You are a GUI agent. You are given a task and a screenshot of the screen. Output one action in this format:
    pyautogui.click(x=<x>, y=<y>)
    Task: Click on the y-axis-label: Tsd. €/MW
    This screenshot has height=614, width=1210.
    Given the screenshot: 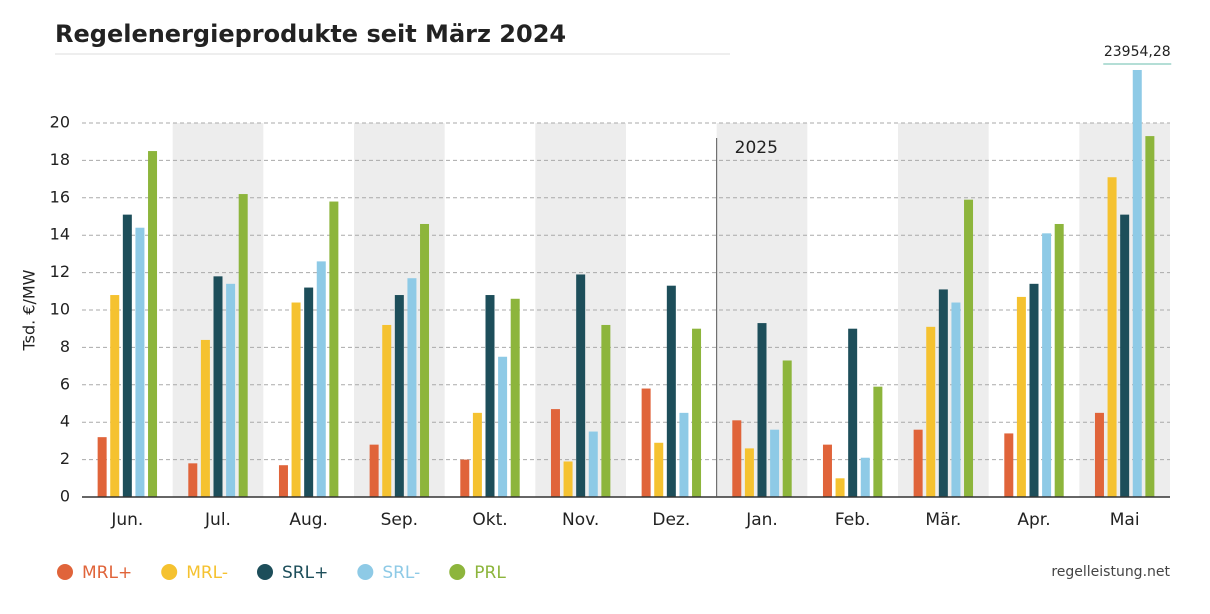 What is the action you would take?
    pyautogui.click(x=29, y=310)
    